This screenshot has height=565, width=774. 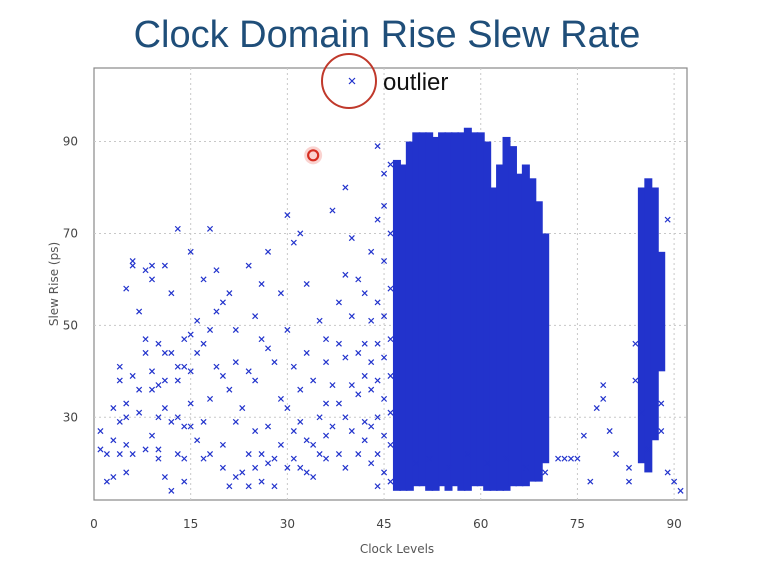 I want to click on x-tick-label: 15, so click(x=190, y=524).